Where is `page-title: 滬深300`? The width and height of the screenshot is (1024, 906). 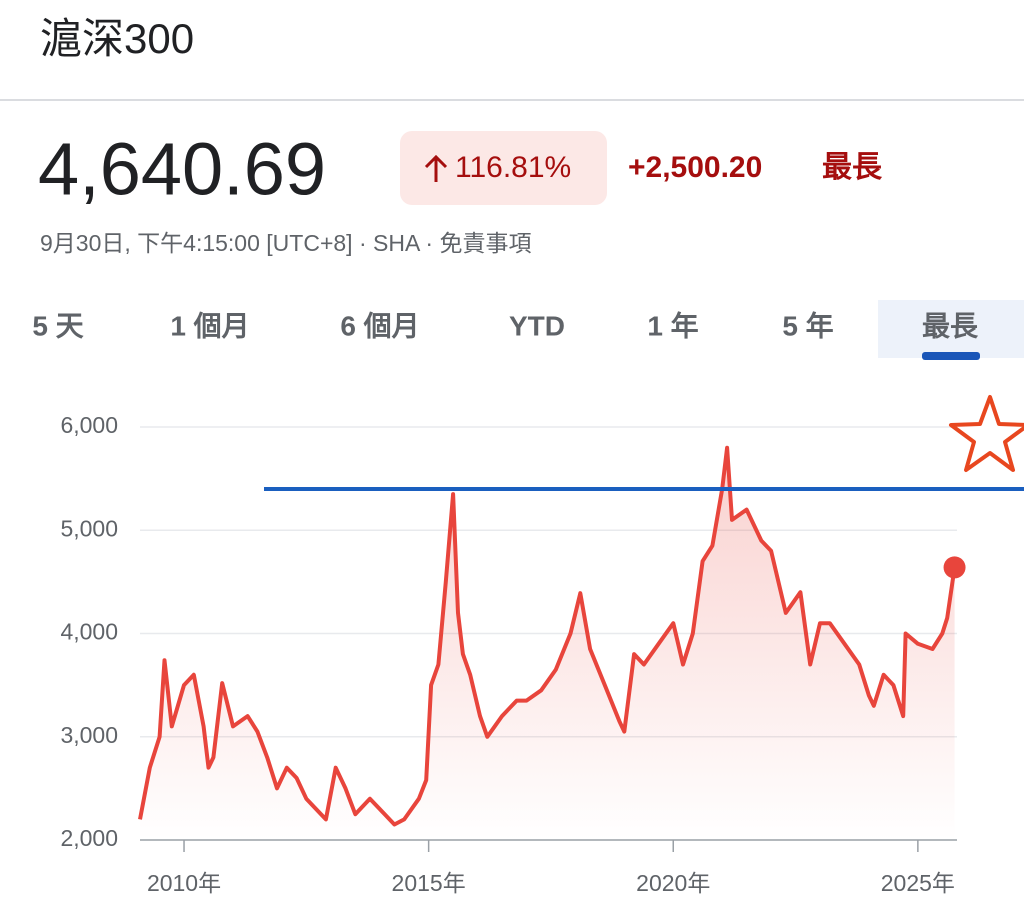
page-title: 滬深300 is located at coordinates (117, 38).